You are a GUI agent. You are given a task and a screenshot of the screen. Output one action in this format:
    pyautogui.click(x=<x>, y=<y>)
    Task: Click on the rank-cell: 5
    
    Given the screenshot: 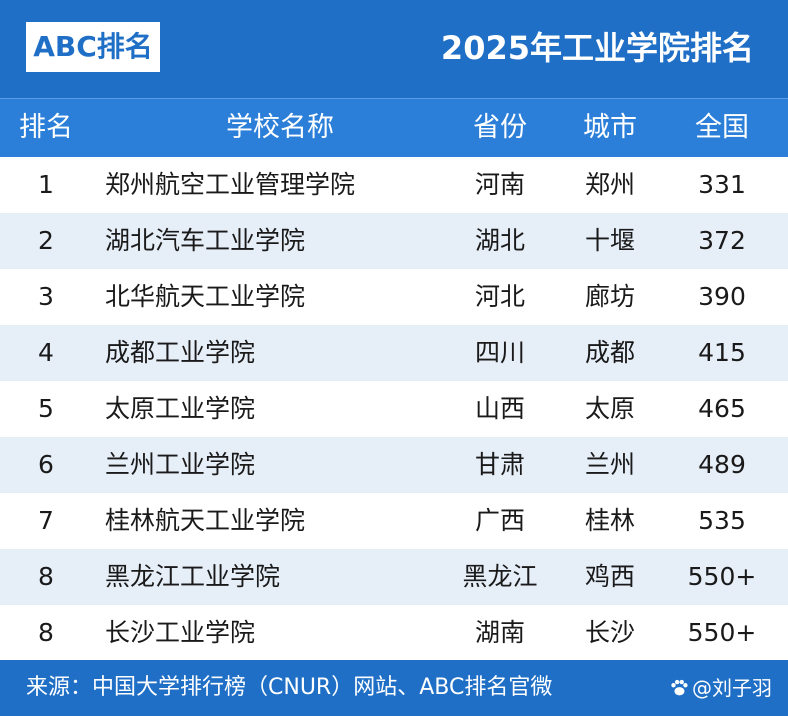 What is the action you would take?
    pyautogui.click(x=46, y=408)
    